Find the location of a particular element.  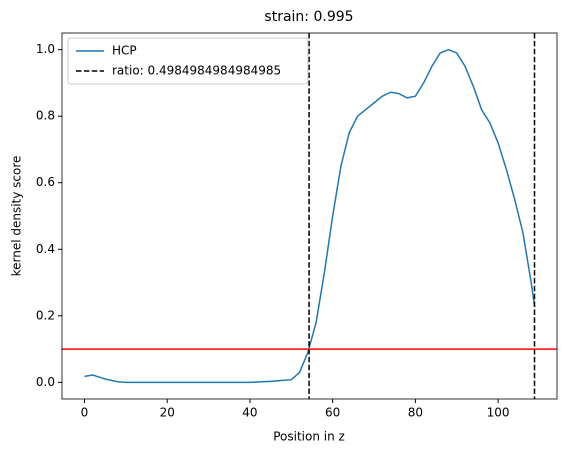

y-tick-label: 0.2 is located at coordinates (45, 315).